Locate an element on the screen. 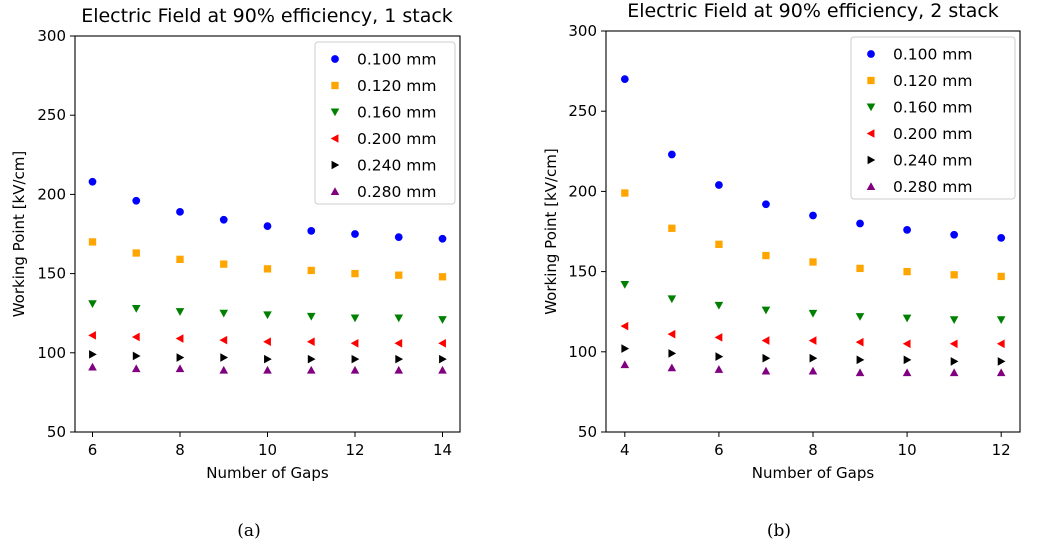 This screenshot has height=552, width=1047. y-axis-label: Working Point [kV/cm] is located at coordinates (19, 234).